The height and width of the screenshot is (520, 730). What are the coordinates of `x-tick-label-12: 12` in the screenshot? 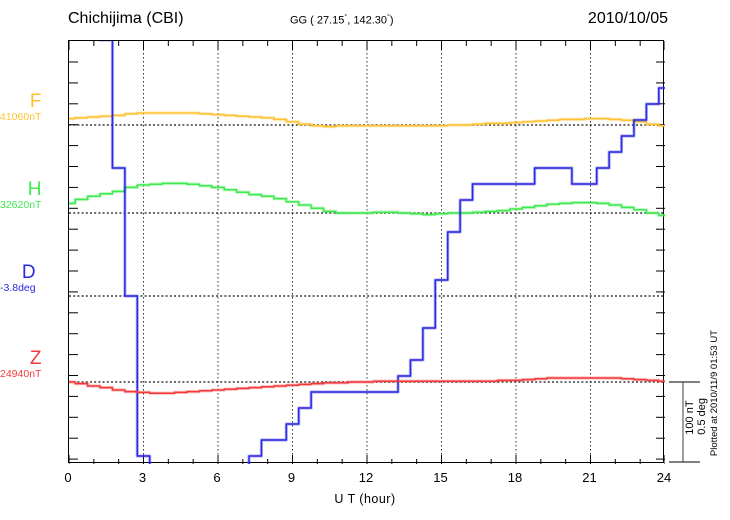 It's located at (366, 477).